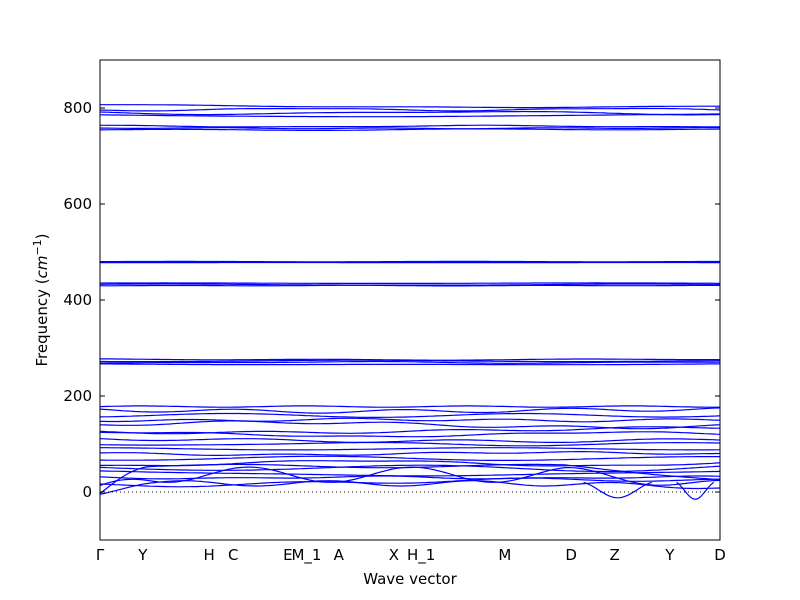 This screenshot has width=800, height=600. Describe the element at coordinates (504, 555) in the screenshot. I see `x-tick-label: M` at that location.